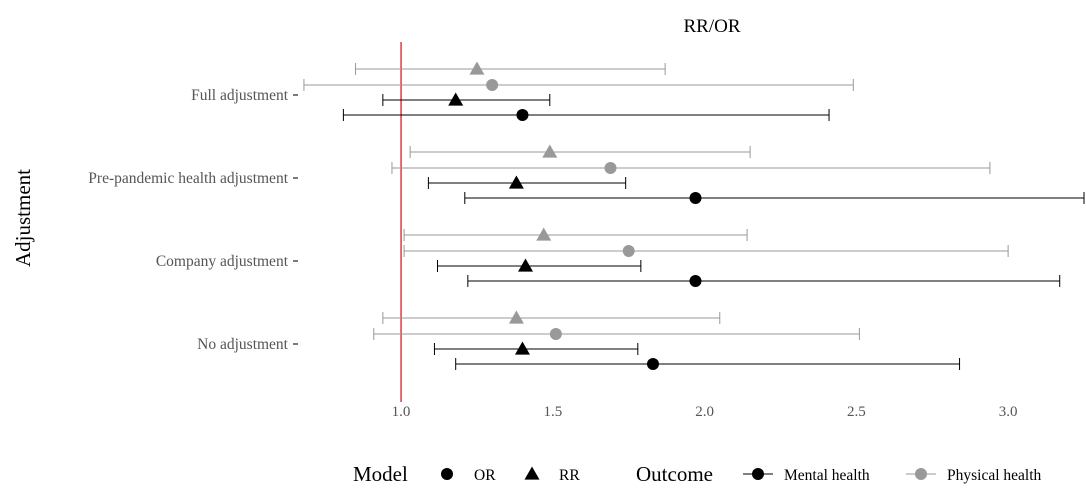 Image resolution: width=1086 pixels, height=493 pixels. I want to click on x-tick-label: 3.0, so click(1008, 412).